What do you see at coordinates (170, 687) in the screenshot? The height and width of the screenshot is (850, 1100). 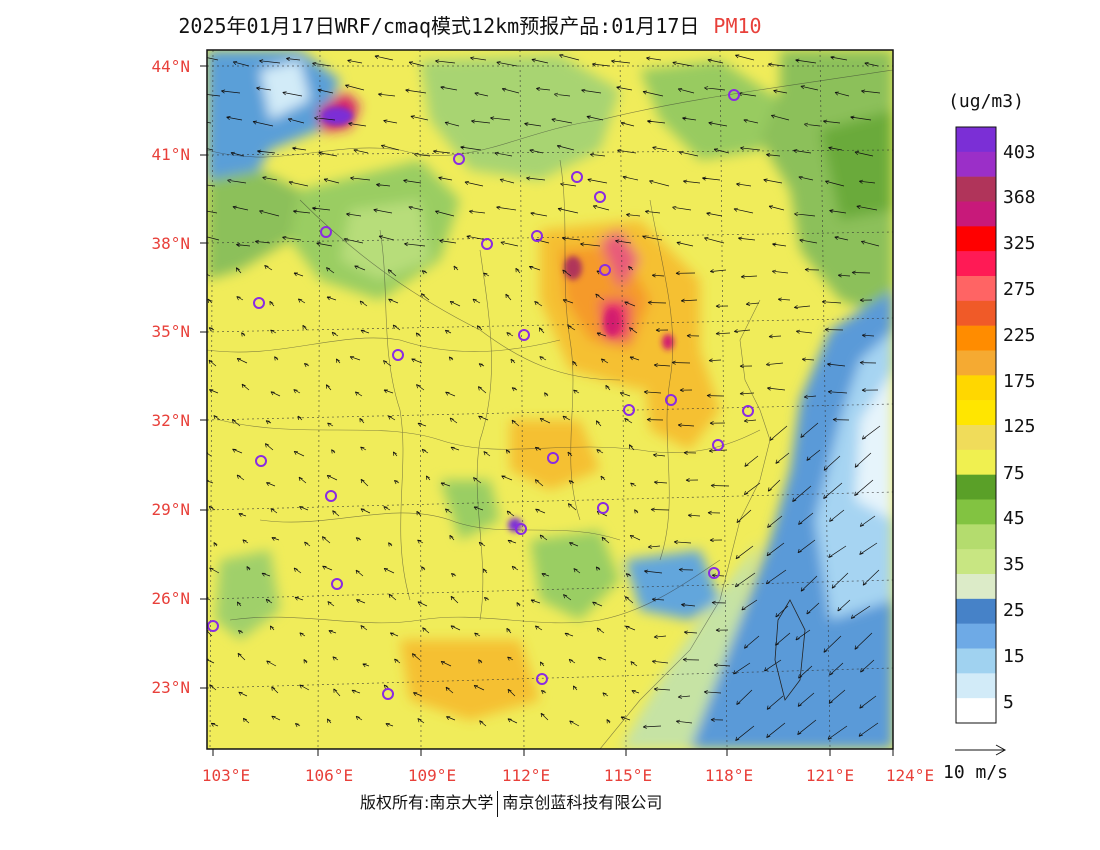 I see `lat-label: 23°N` at bounding box center [170, 687].